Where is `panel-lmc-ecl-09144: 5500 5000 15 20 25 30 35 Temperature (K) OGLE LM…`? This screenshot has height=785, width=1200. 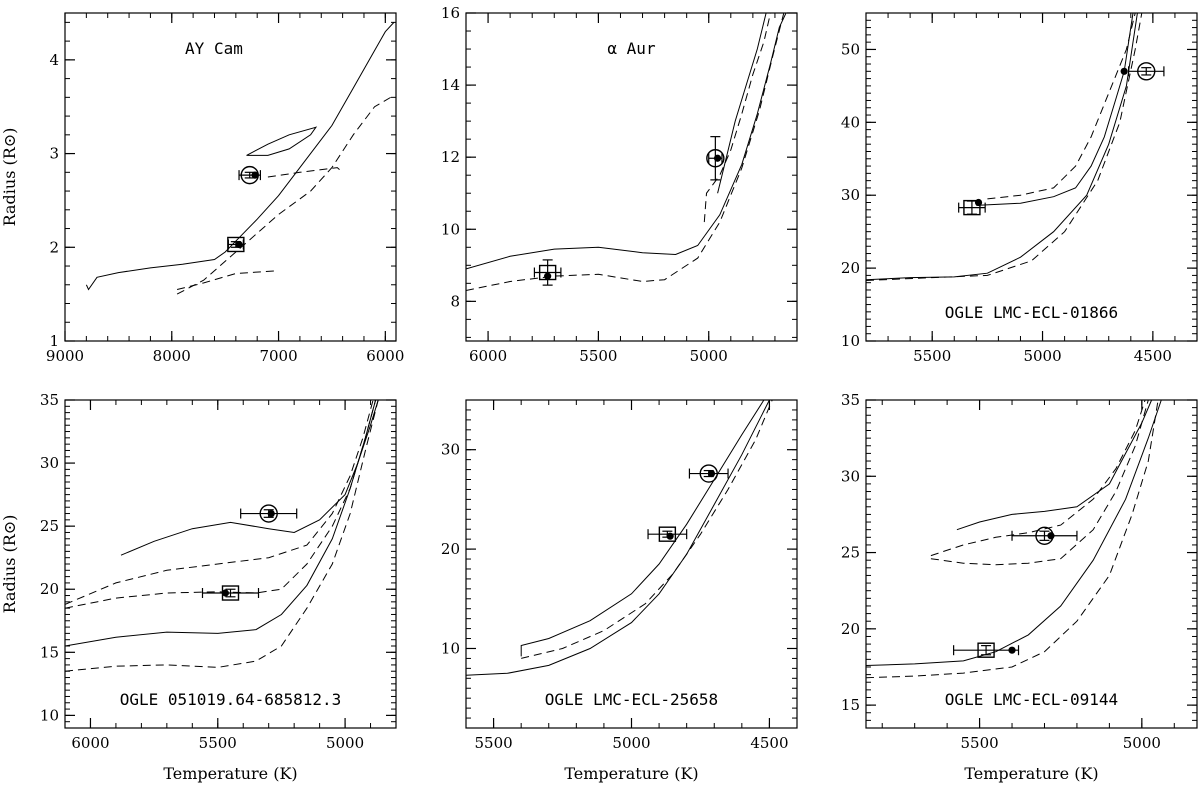
panel-lmc-ecl-09144: 5500 5000 15 20 25 30 35 Temperature (K) OGLE LM… is located at coordinates (1019, 587).